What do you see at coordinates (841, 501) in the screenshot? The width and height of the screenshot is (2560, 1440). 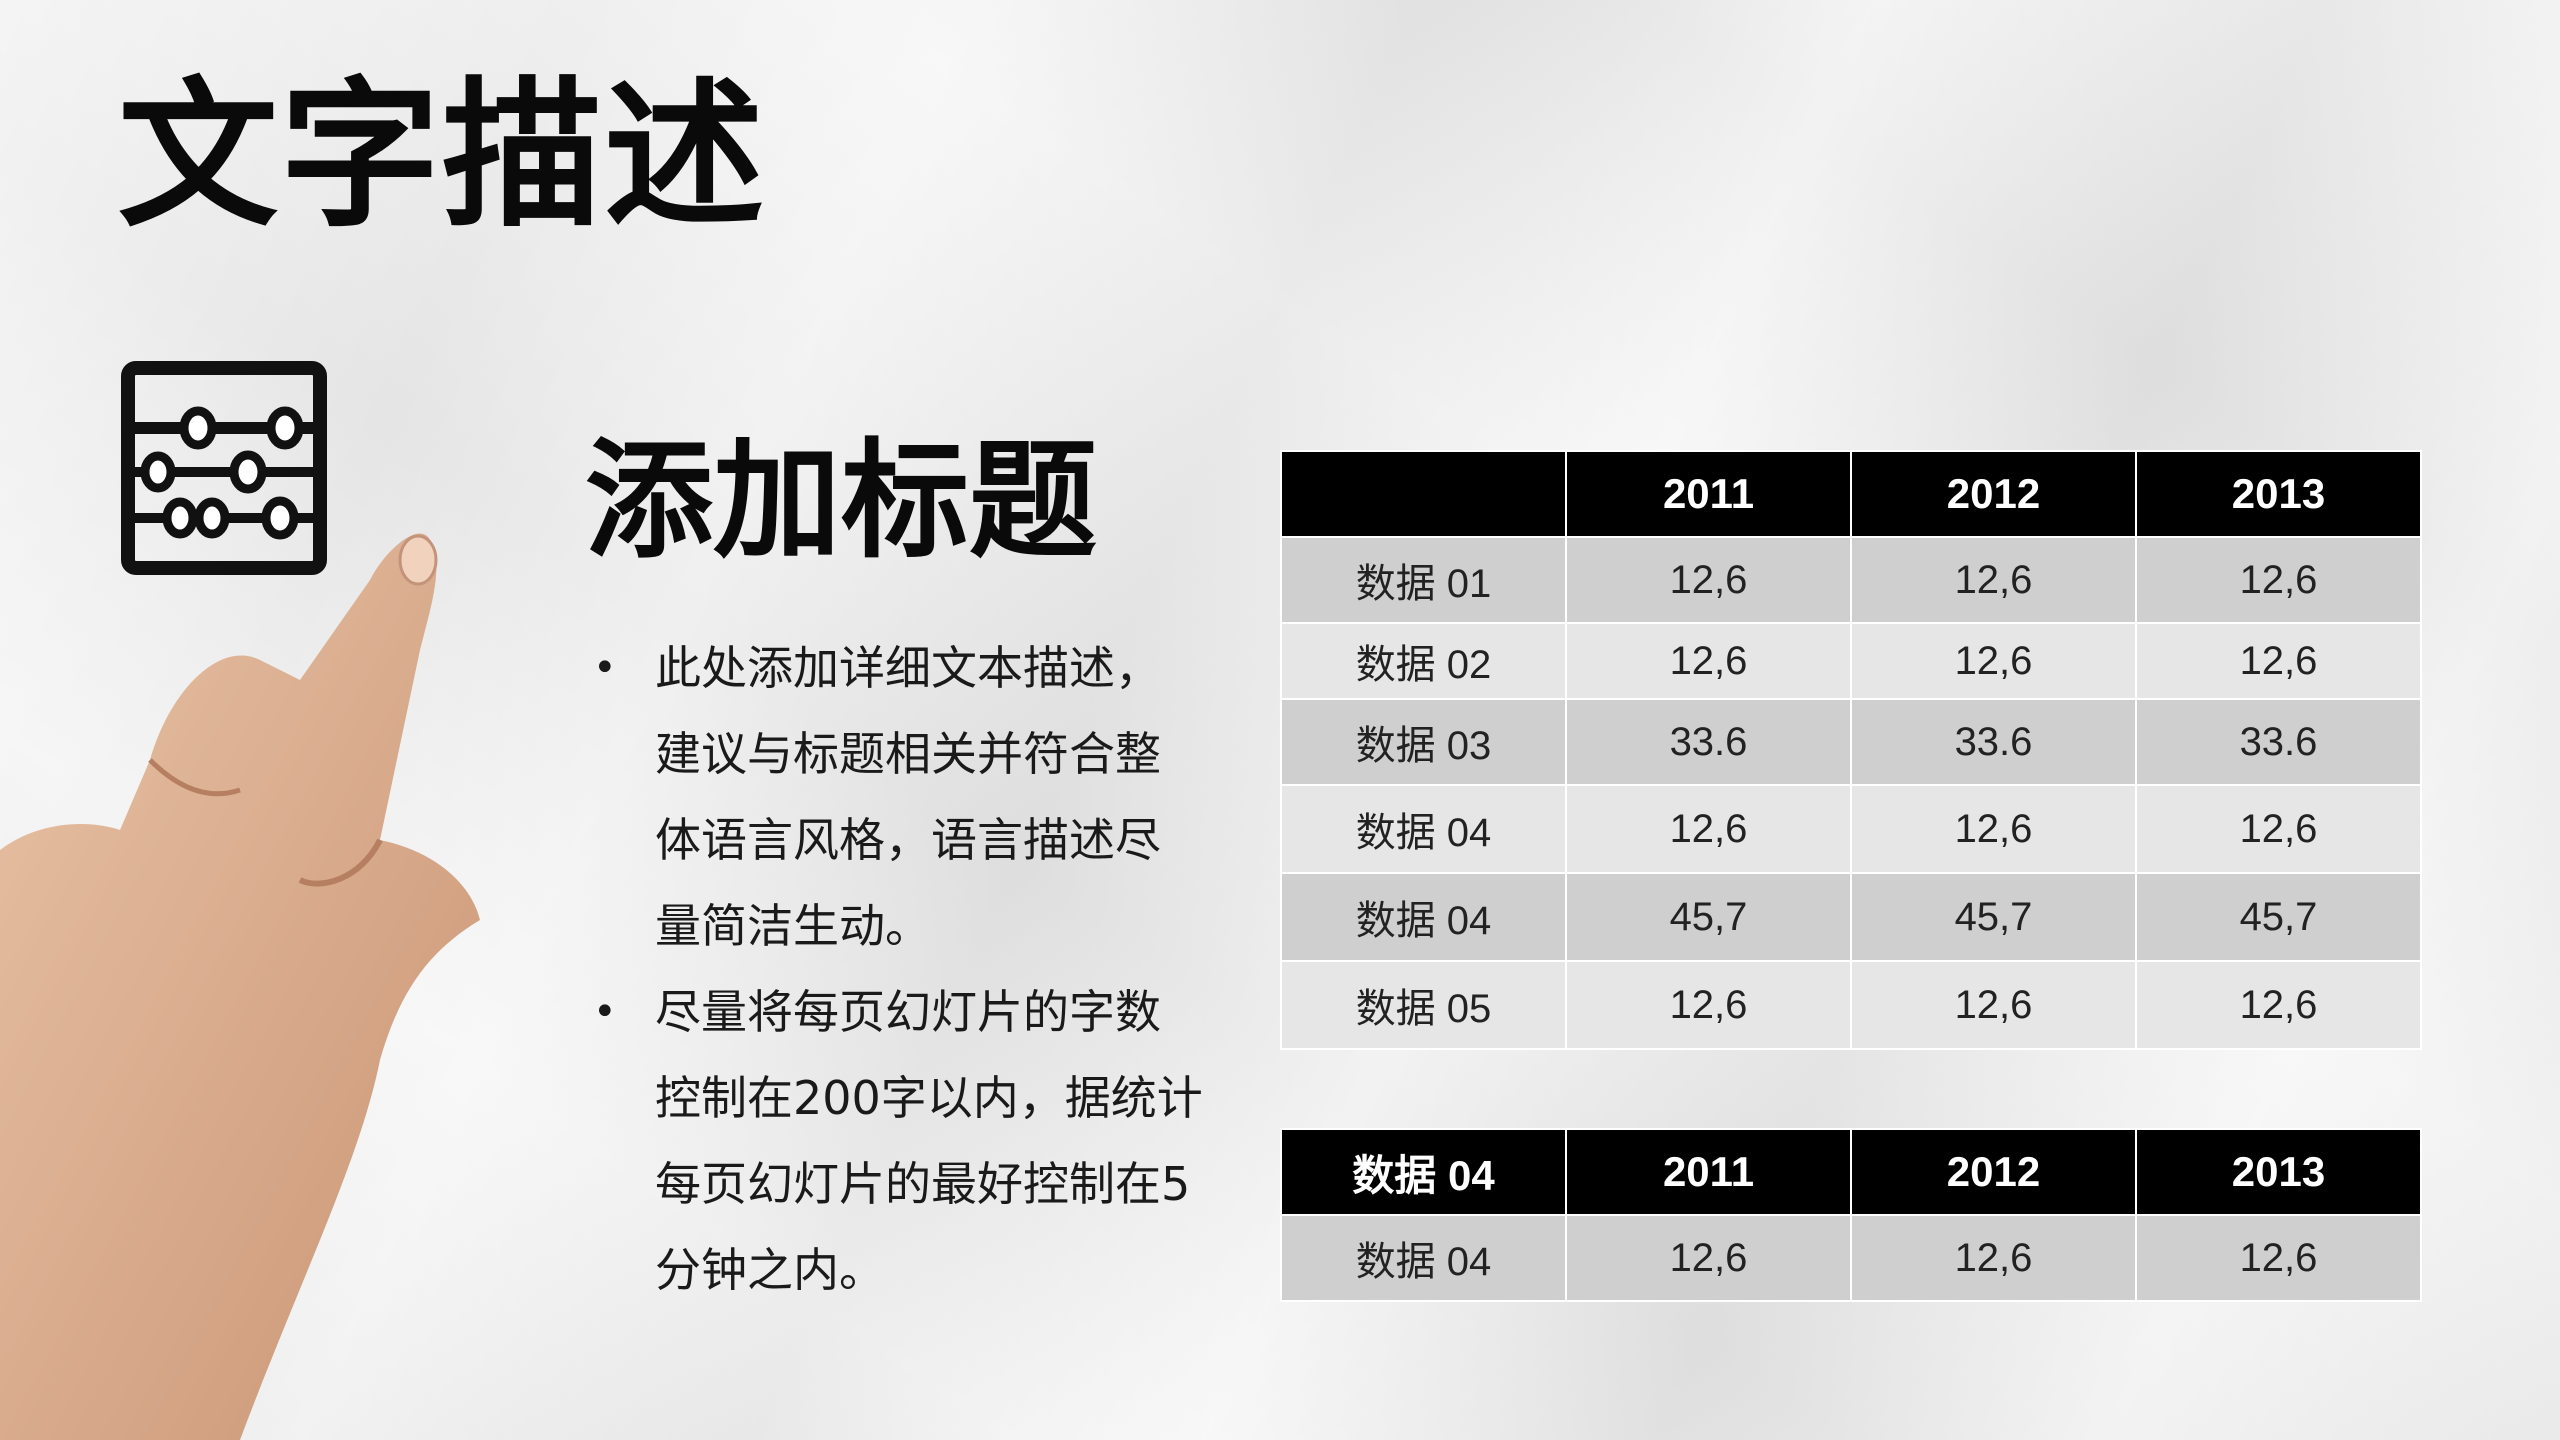 I see `section-subtitle: 添加标题` at bounding box center [841, 501].